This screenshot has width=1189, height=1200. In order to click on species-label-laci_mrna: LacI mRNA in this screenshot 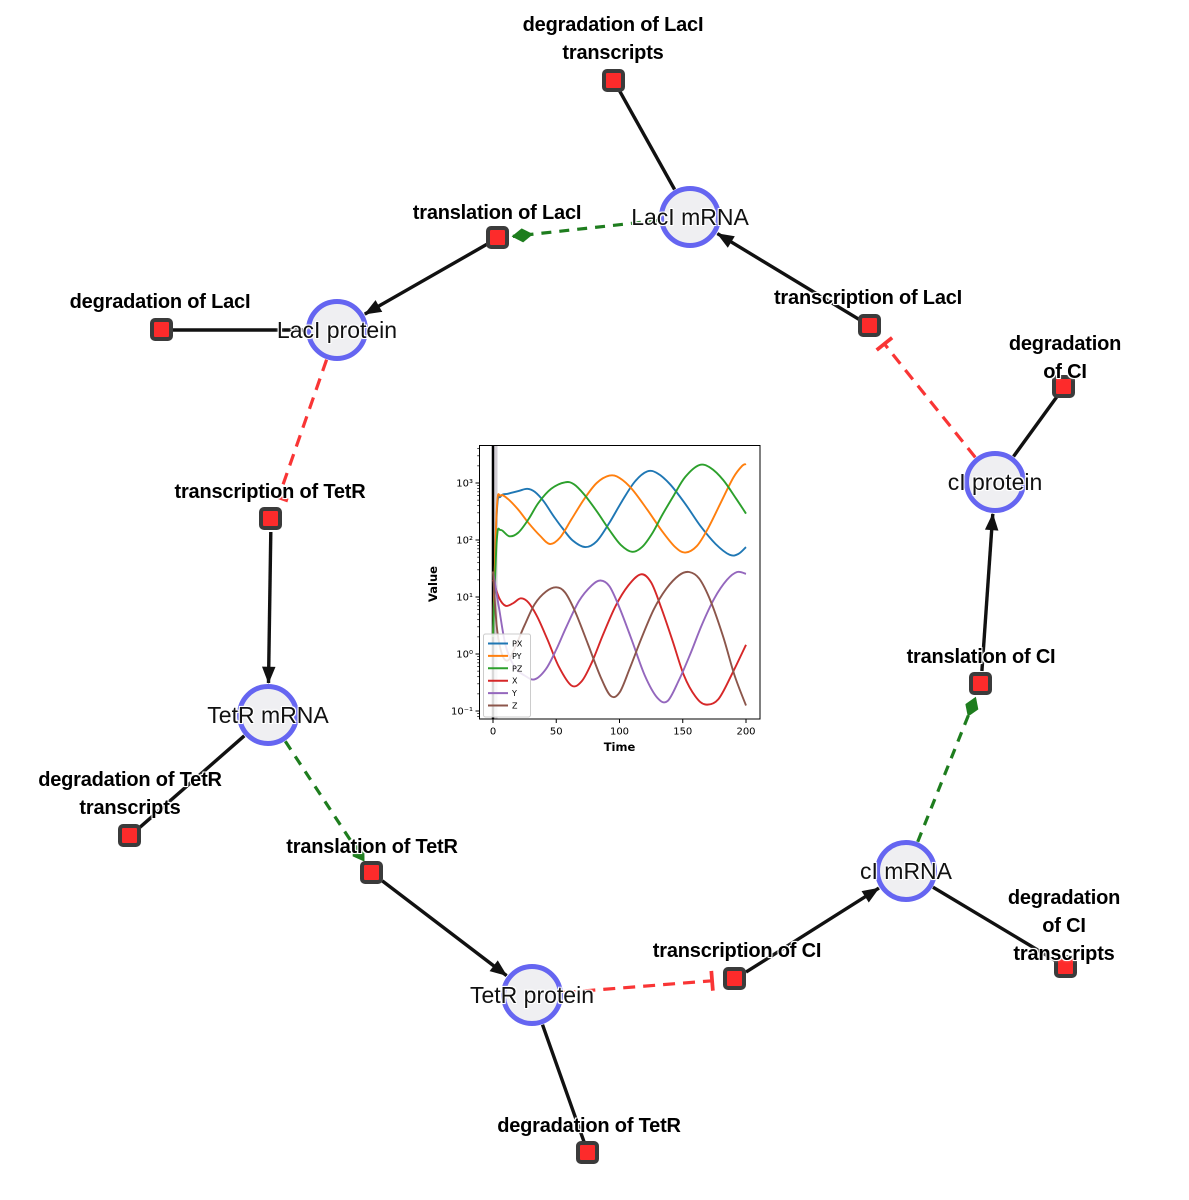, I will do `click(690, 217)`.